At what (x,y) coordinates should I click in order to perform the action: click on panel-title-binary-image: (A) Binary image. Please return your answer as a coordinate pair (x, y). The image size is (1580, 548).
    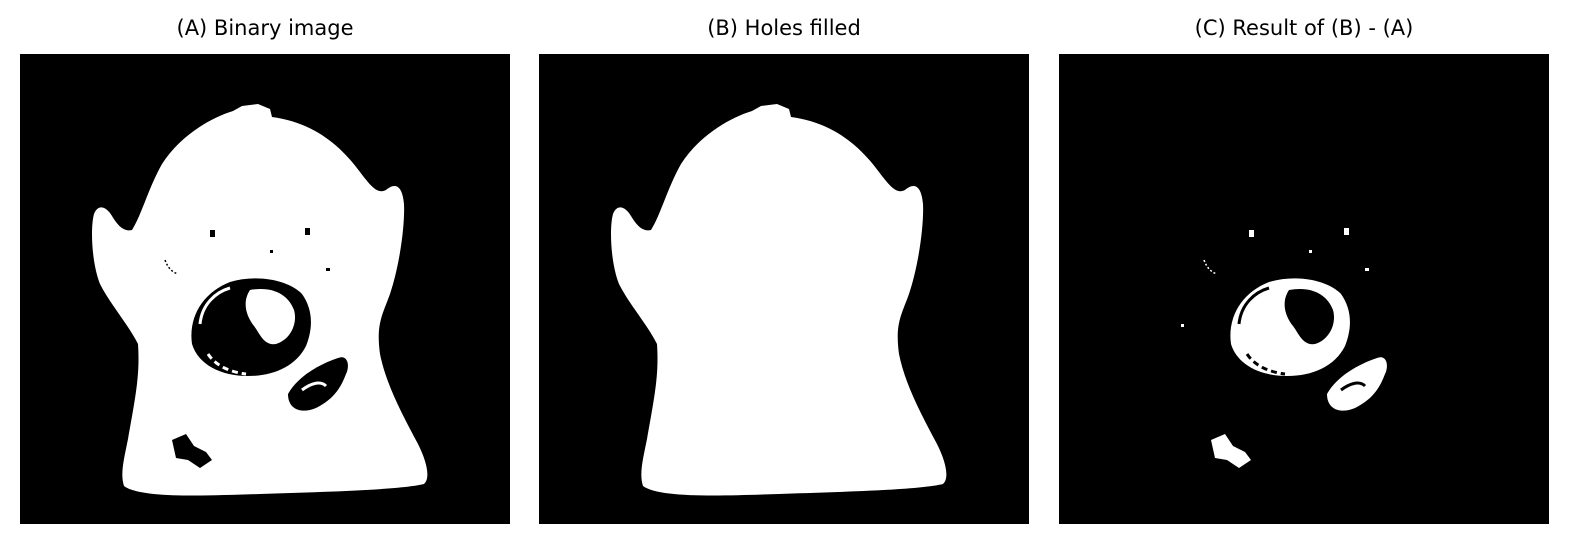
    Looking at the image, I should click on (265, 28).